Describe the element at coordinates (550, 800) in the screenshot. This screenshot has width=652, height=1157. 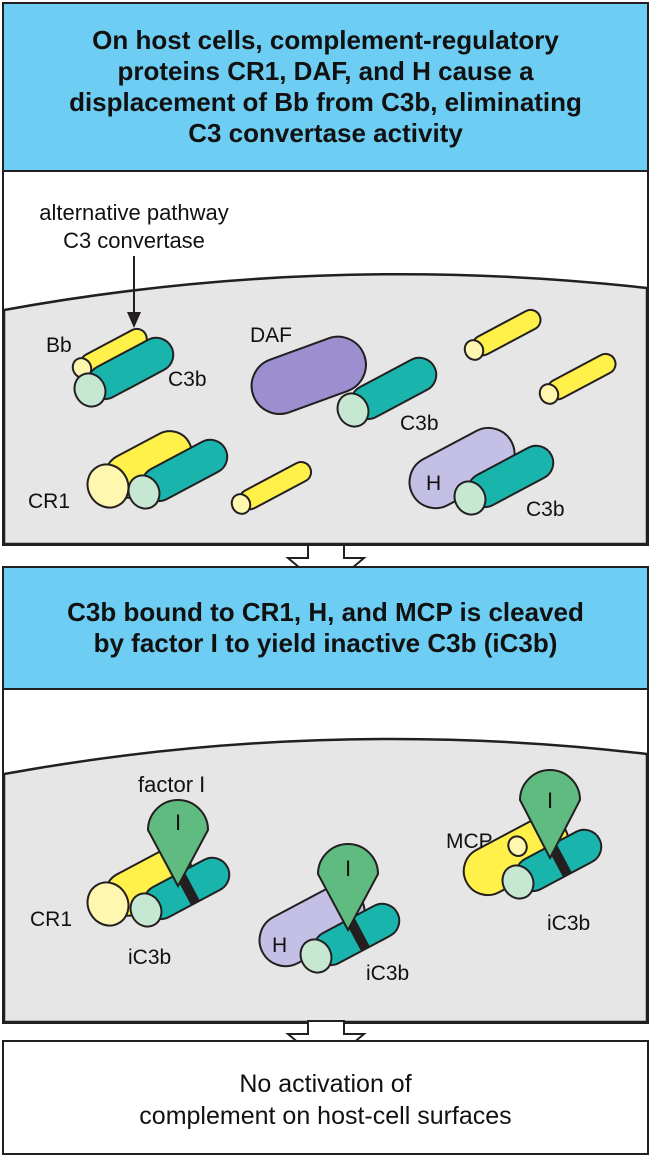
I see `factor-i-3-letter: I` at that location.